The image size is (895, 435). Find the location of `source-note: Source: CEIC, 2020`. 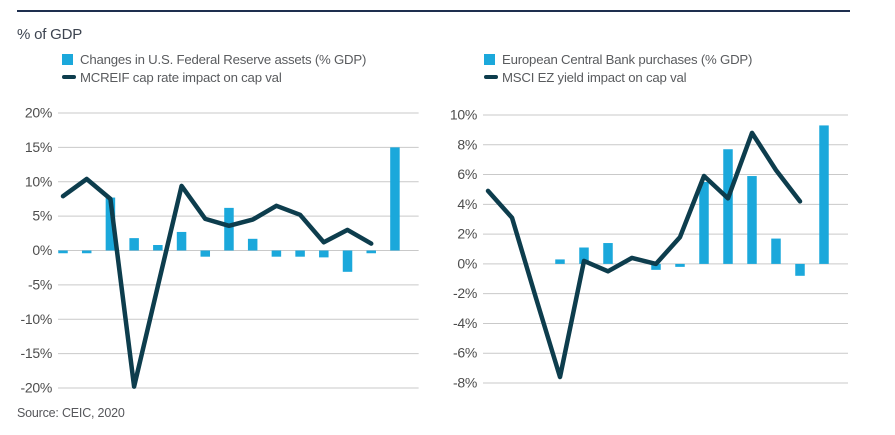

source-note: Source: CEIC, 2020 is located at coordinates (71, 413).